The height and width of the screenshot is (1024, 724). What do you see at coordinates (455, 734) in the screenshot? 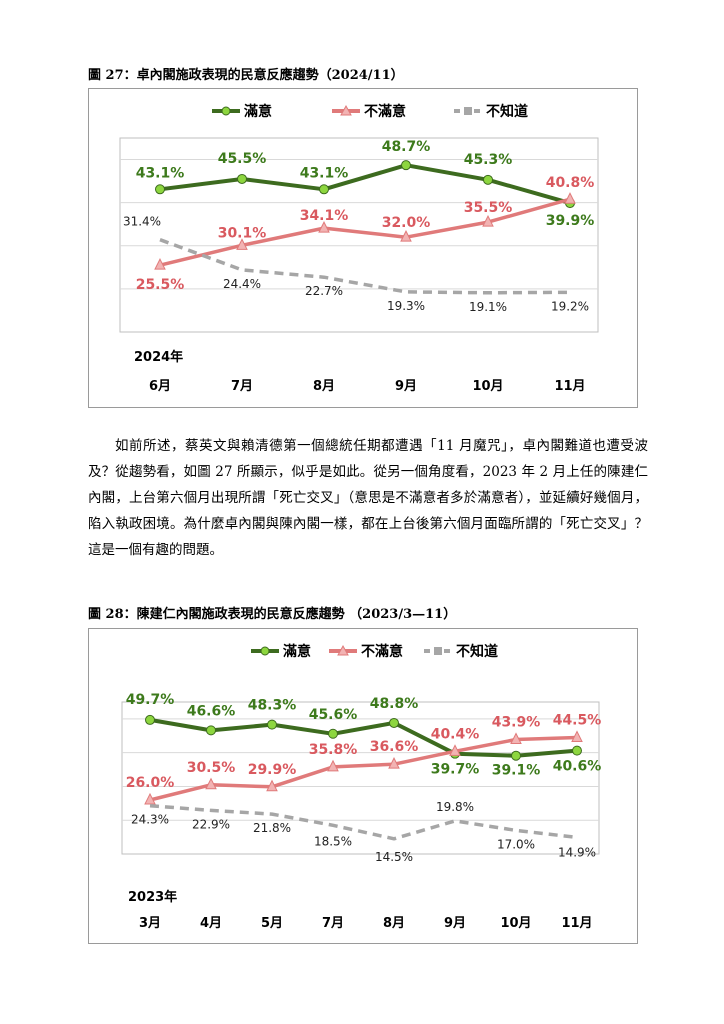
I see `data-label: 40.4%` at bounding box center [455, 734].